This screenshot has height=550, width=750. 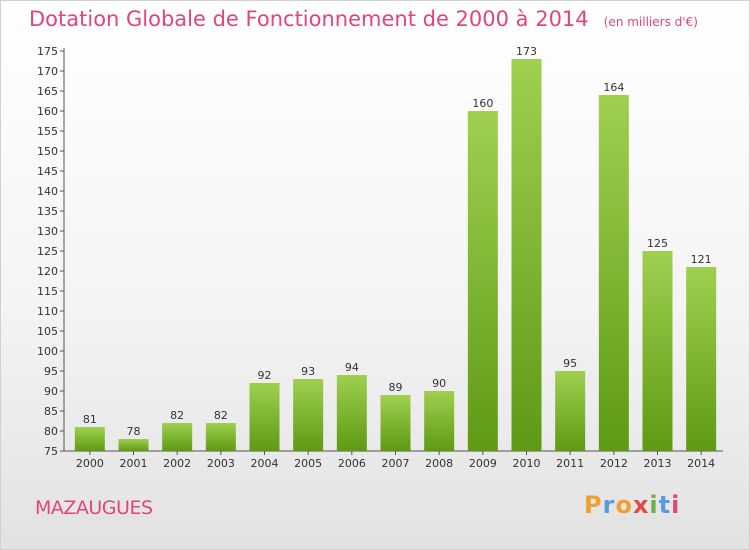 I want to click on value-label: 94, so click(x=352, y=367).